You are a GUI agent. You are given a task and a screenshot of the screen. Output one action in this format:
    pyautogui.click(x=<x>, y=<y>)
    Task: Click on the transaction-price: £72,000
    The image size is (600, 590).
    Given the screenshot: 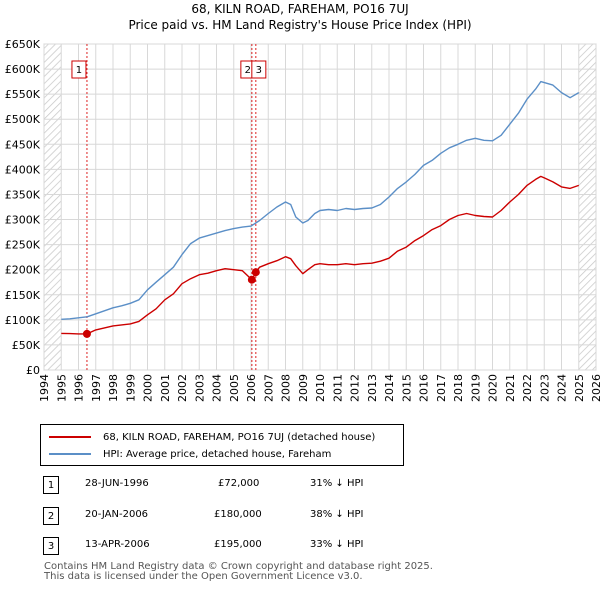 What is the action you would take?
    pyautogui.click(x=239, y=483)
    